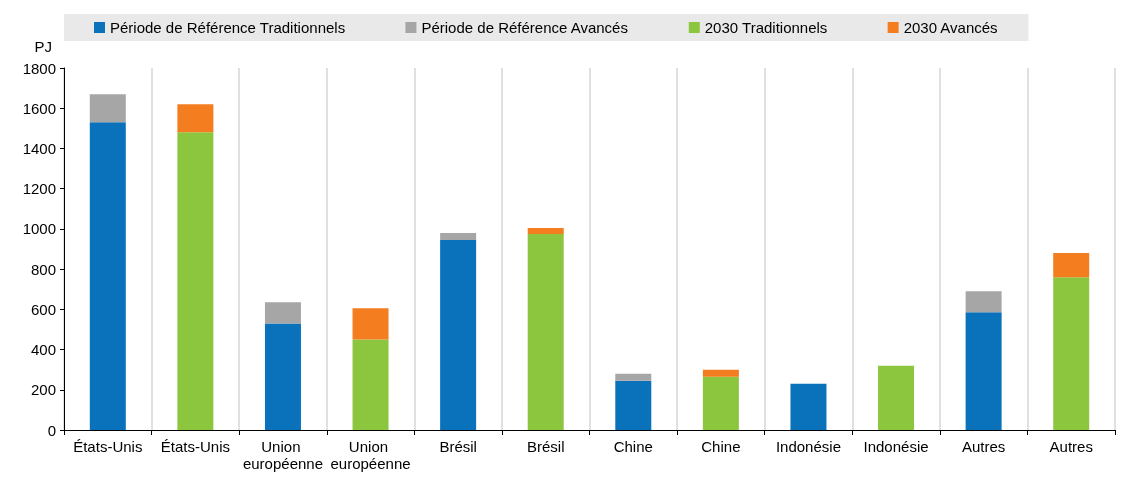 Image resolution: width=1123 pixels, height=477 pixels. Describe the element at coordinates (51, 430) in the screenshot. I see `y-tick-label: 0` at that location.